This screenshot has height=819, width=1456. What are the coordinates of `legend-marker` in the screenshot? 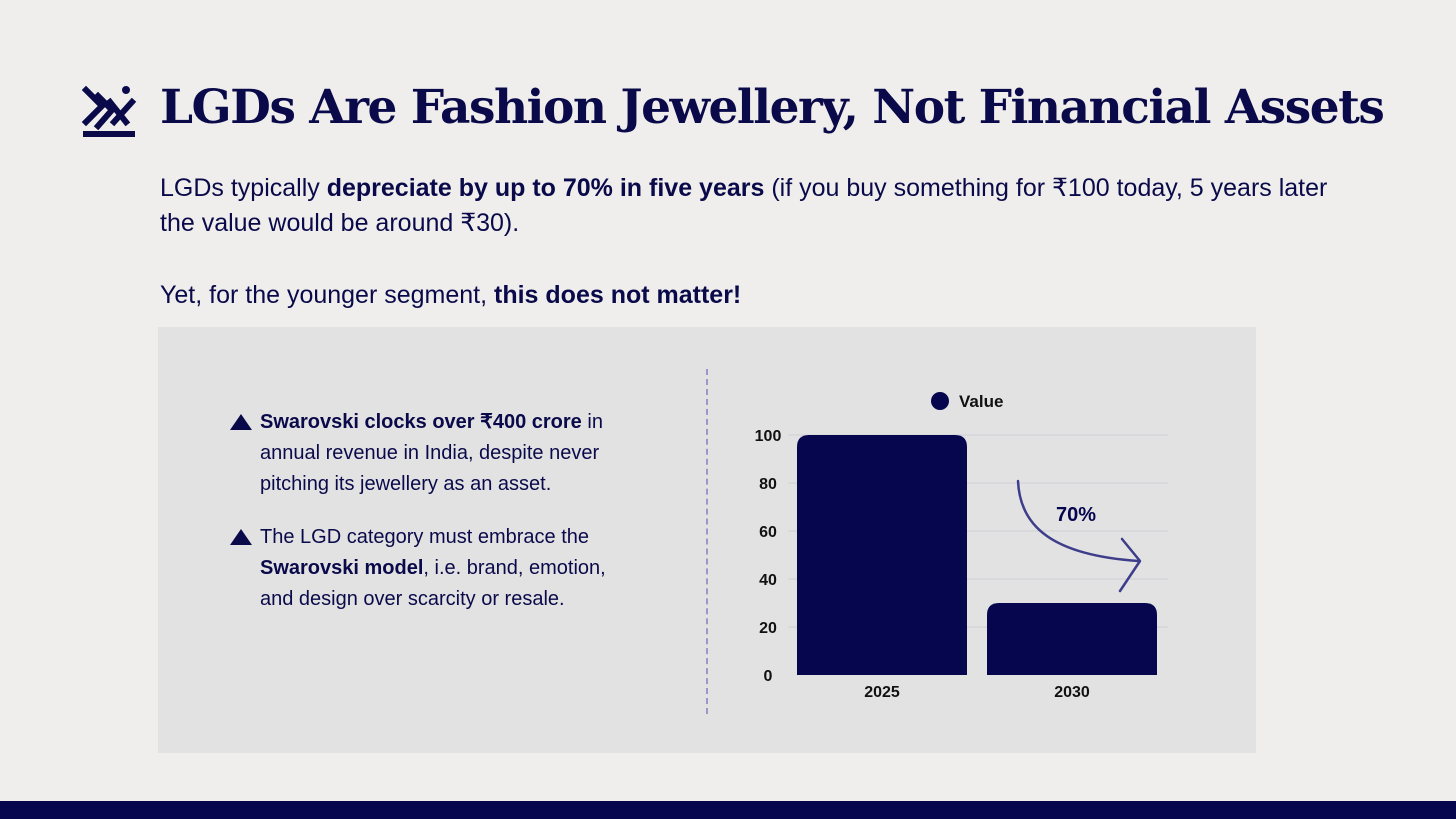 It's located at (940, 401).